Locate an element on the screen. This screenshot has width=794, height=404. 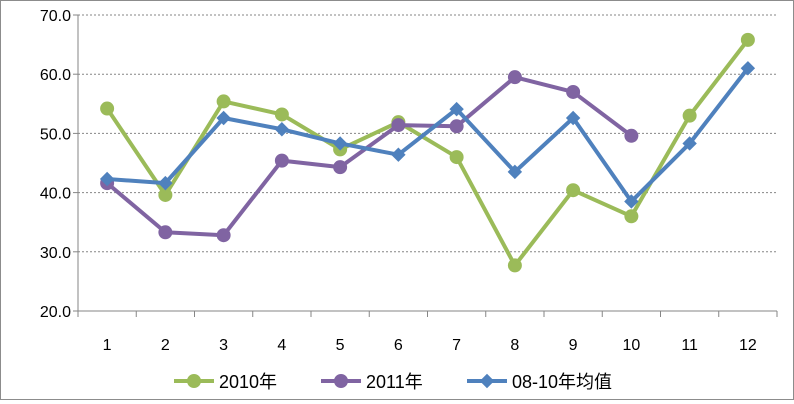
x-tick-label: 9 is located at coordinates (573, 345).